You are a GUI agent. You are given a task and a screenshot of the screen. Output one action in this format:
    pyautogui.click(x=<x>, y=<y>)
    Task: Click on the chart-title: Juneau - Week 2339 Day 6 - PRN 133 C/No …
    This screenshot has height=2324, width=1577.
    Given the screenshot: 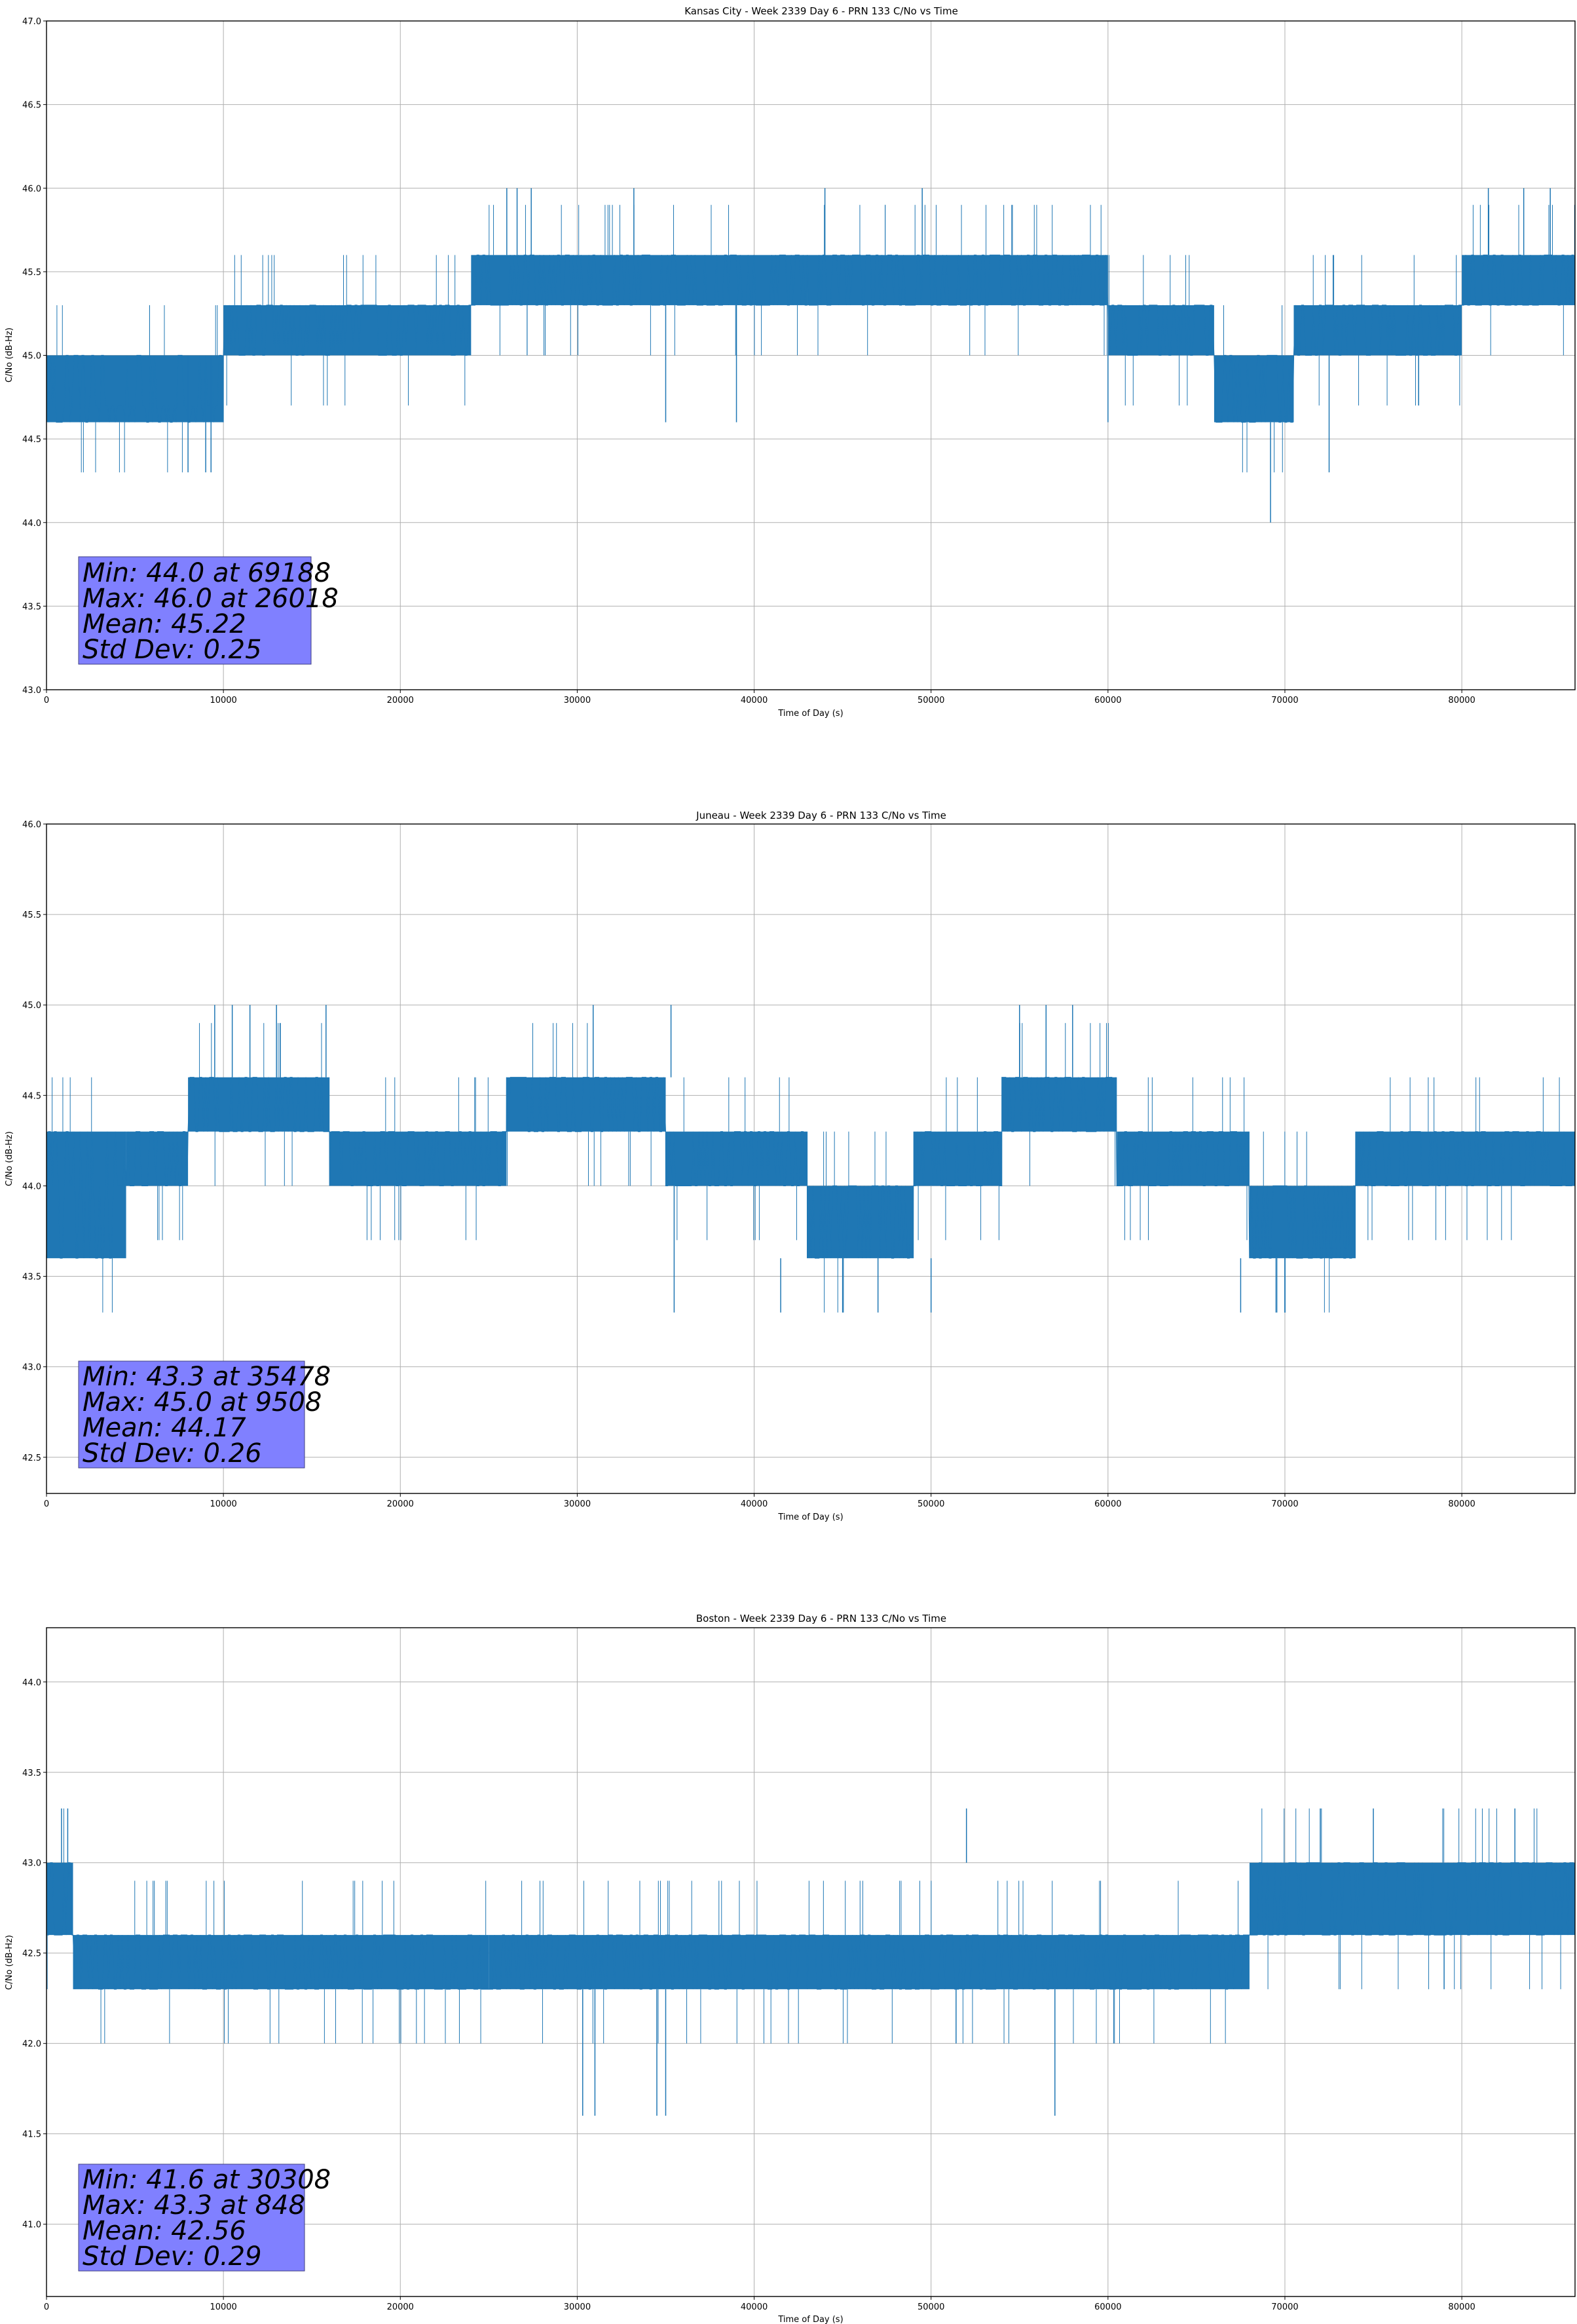 What is the action you would take?
    pyautogui.click(x=821, y=815)
    